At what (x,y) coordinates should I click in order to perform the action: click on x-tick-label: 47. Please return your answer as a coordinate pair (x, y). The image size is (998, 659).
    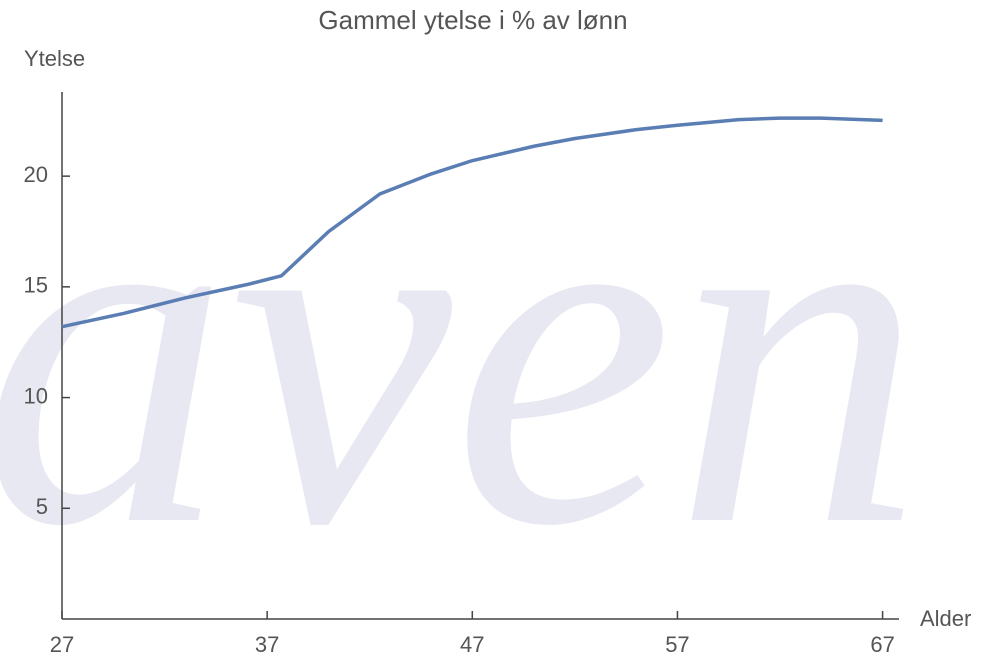
    Looking at the image, I should click on (472, 644).